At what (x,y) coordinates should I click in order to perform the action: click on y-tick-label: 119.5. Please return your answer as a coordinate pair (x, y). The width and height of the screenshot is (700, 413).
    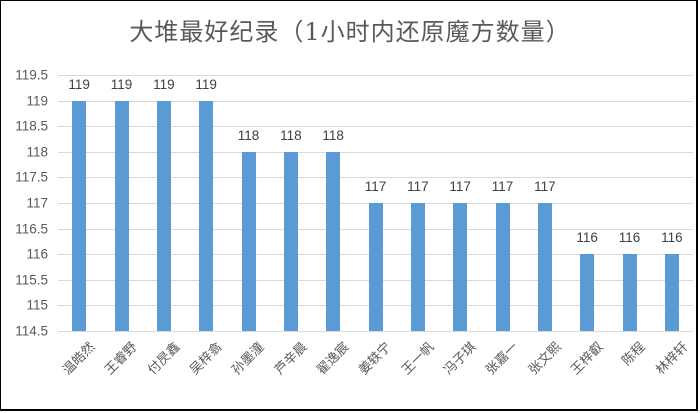
    Looking at the image, I should click on (31, 75).